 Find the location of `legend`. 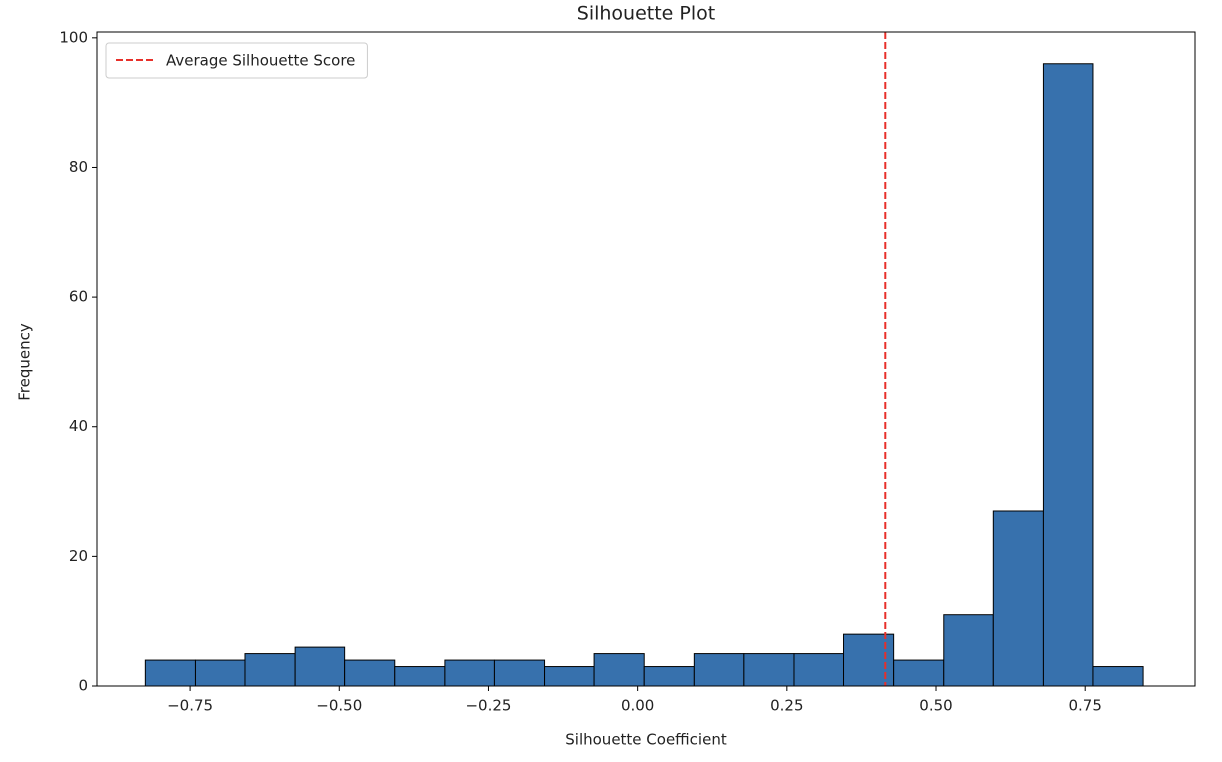

legend is located at coordinates (236, 60).